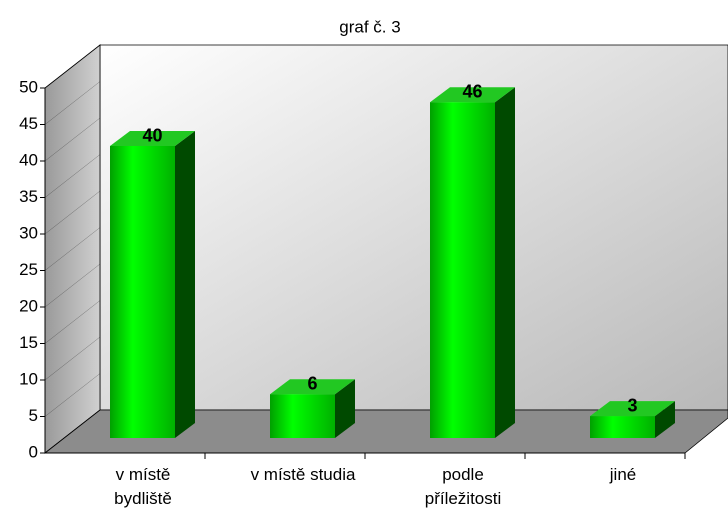  Describe the element at coordinates (152, 135) in the screenshot. I see `data-label: 40` at that location.